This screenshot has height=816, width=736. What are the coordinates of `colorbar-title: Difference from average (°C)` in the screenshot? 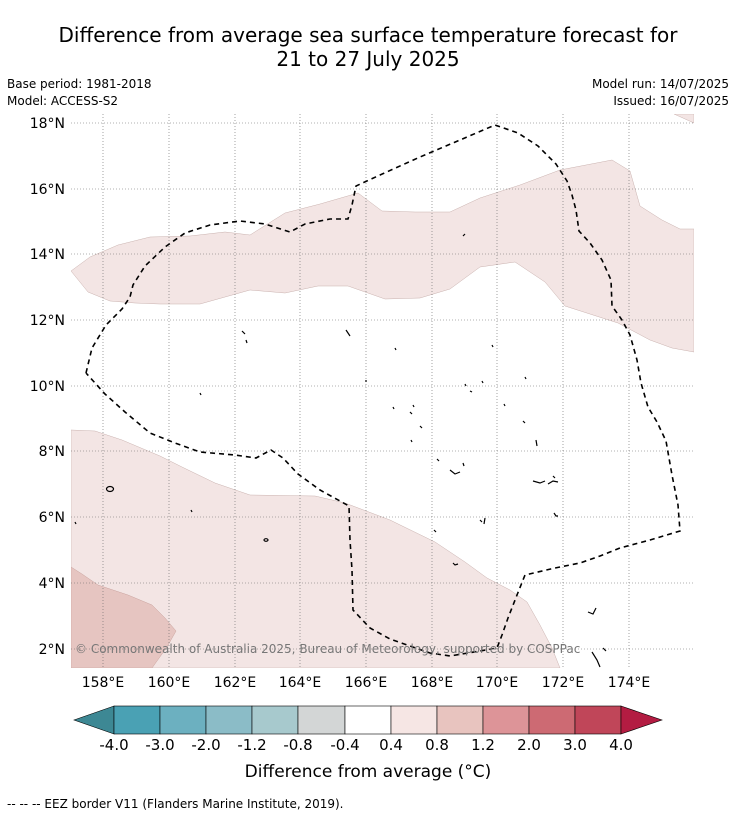 It's located at (368, 772).